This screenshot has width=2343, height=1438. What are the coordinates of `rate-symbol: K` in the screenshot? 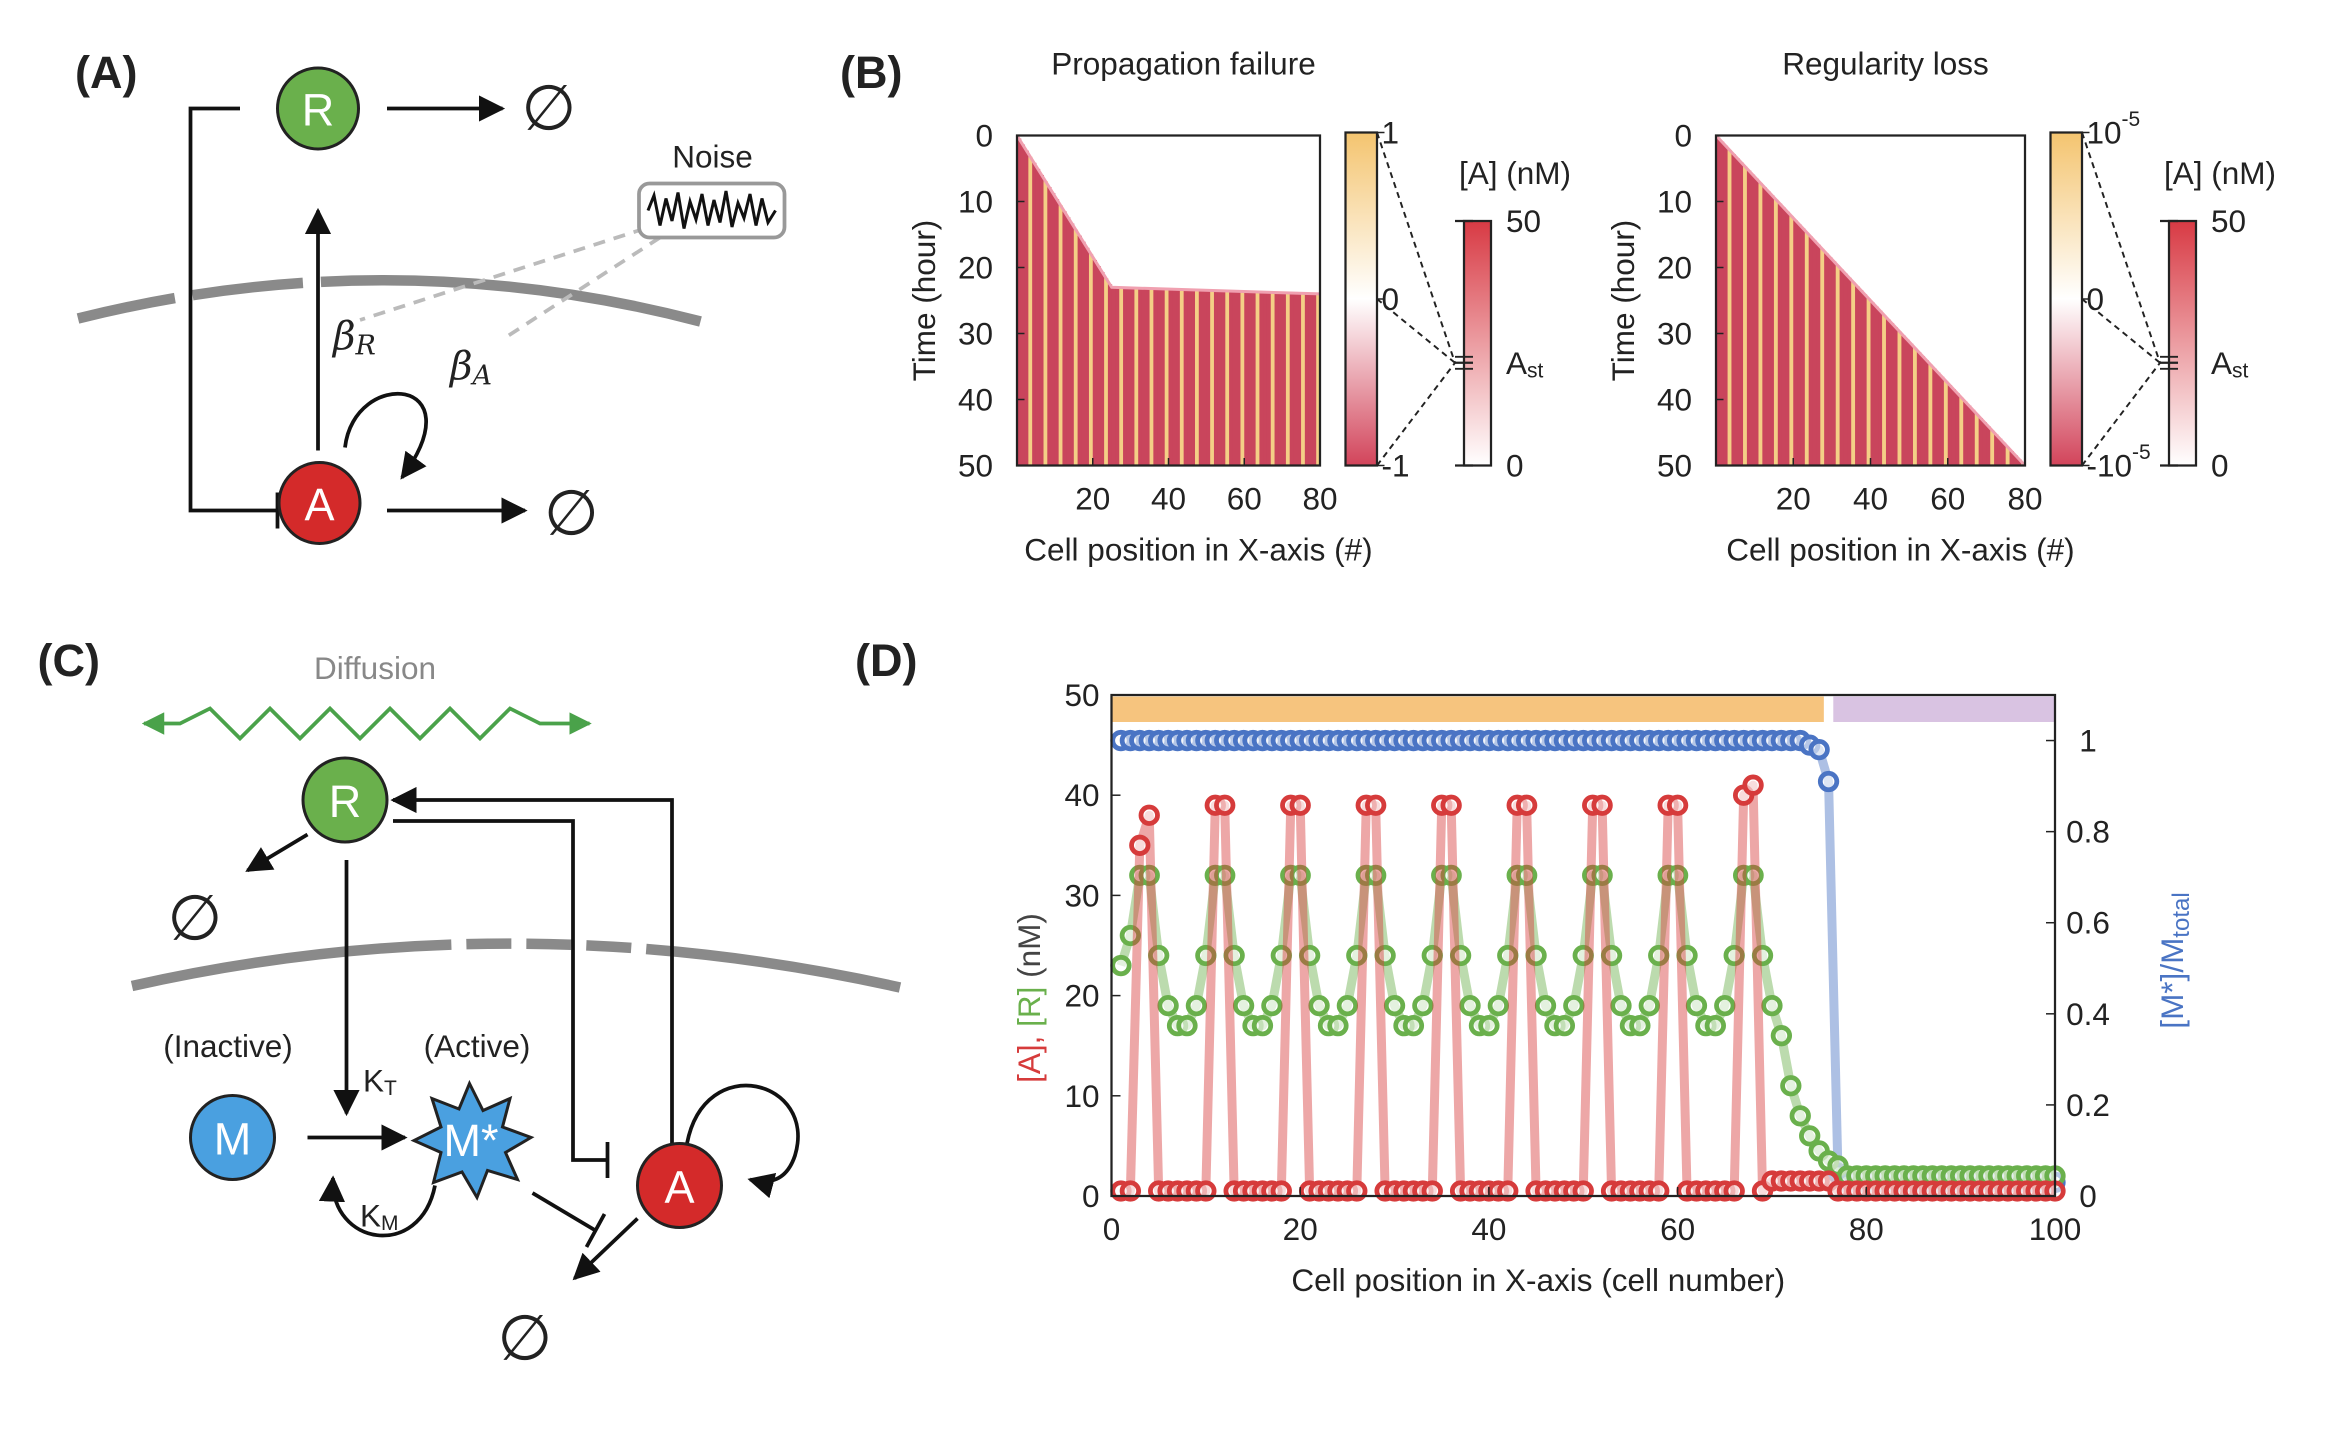 It's located at (373, 1081).